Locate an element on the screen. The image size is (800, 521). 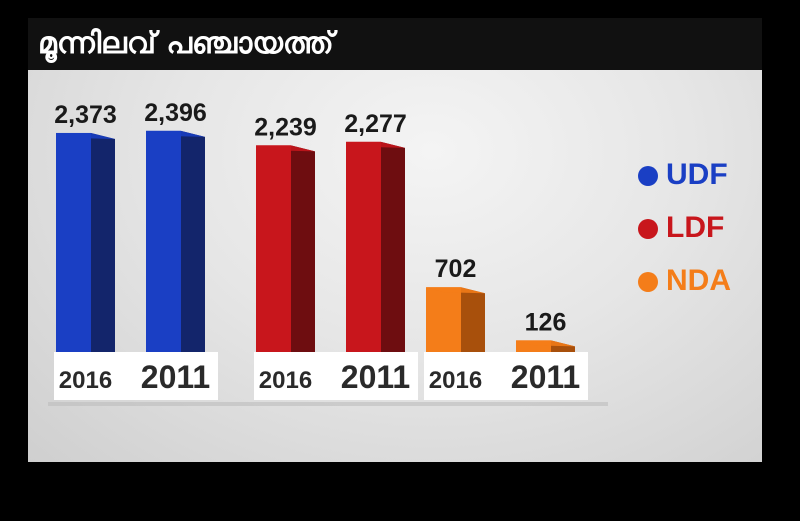
legend-item-udf: UDF is located at coordinates (700, 175).